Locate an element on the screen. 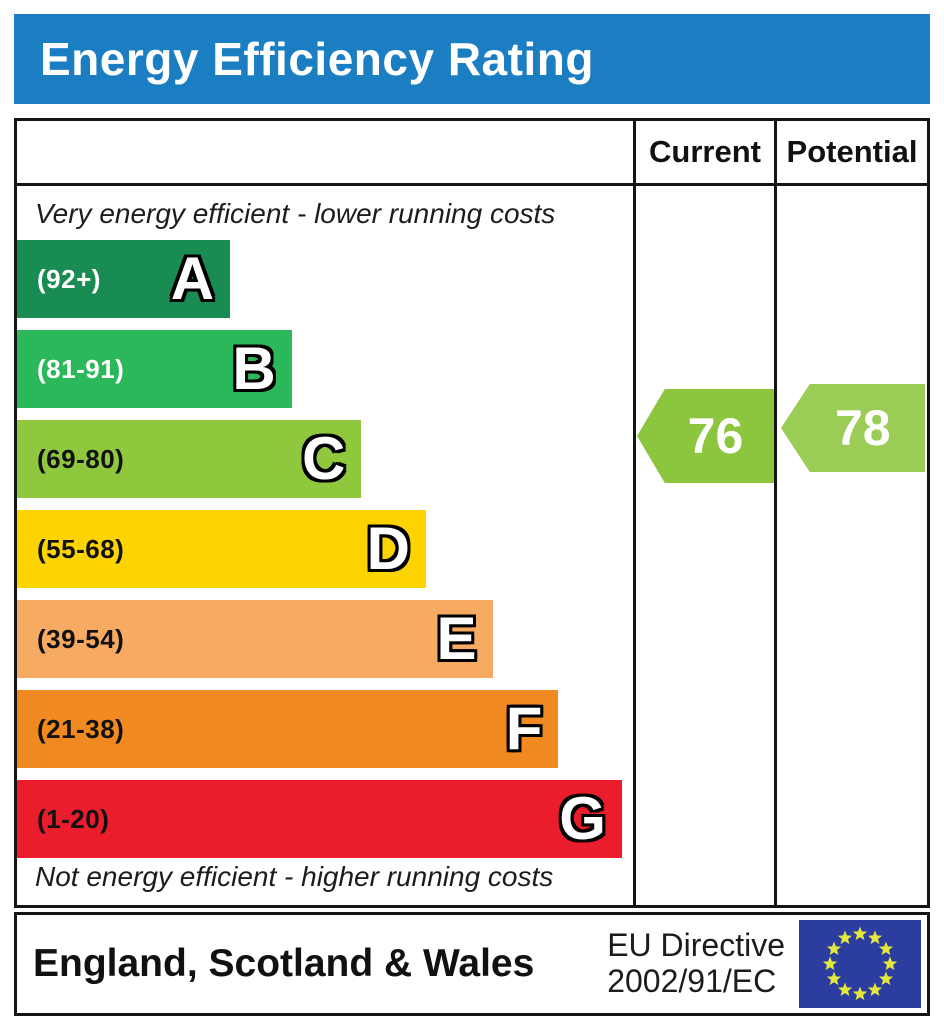 This screenshot has height=1024, width=944. eu-directive-line2: 2002/91/EC is located at coordinates (692, 981).